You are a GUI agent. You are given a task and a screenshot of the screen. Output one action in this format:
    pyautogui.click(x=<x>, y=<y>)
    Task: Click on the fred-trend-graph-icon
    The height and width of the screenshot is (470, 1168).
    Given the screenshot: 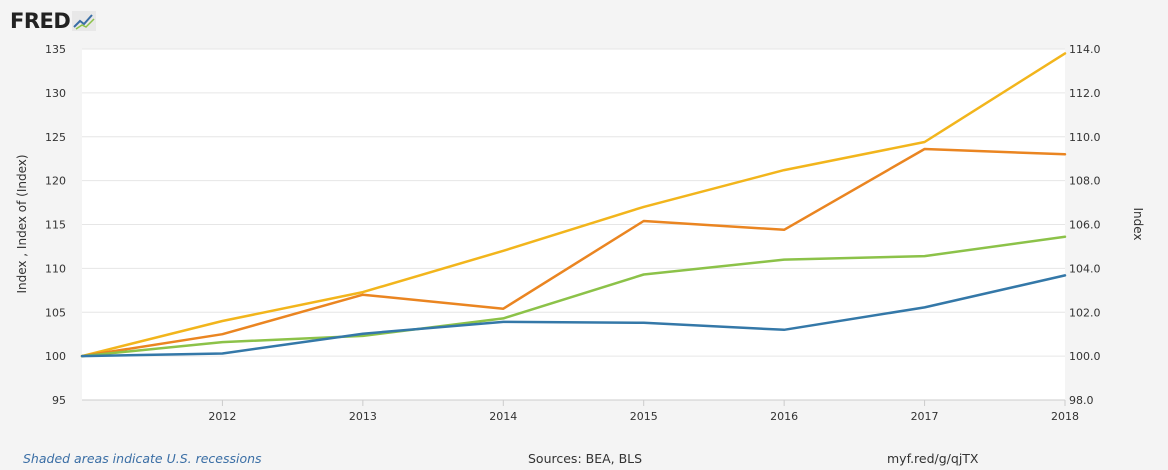 What is the action you would take?
    pyautogui.click(x=84, y=21)
    